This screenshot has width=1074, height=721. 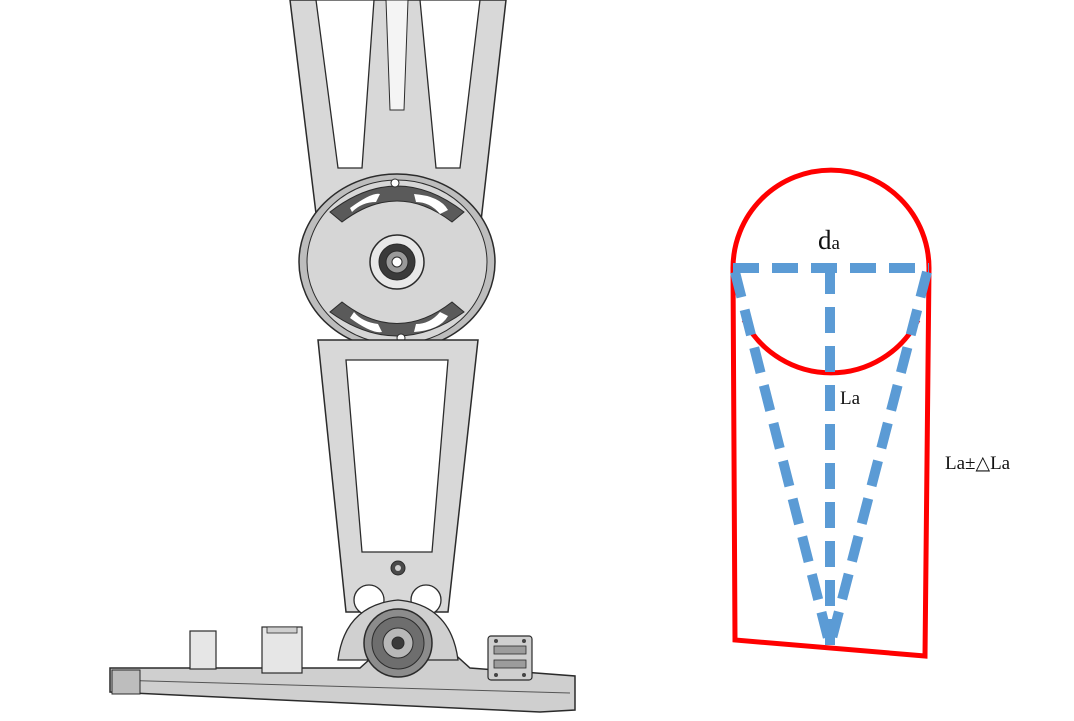 I want to click on tolerance-outline, so click(x=831, y=413).